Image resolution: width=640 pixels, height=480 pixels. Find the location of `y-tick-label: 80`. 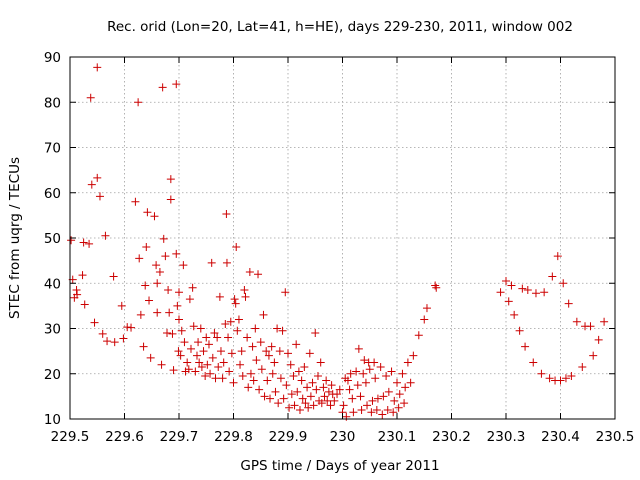

y-tick-label: 80 is located at coordinates (52, 103).